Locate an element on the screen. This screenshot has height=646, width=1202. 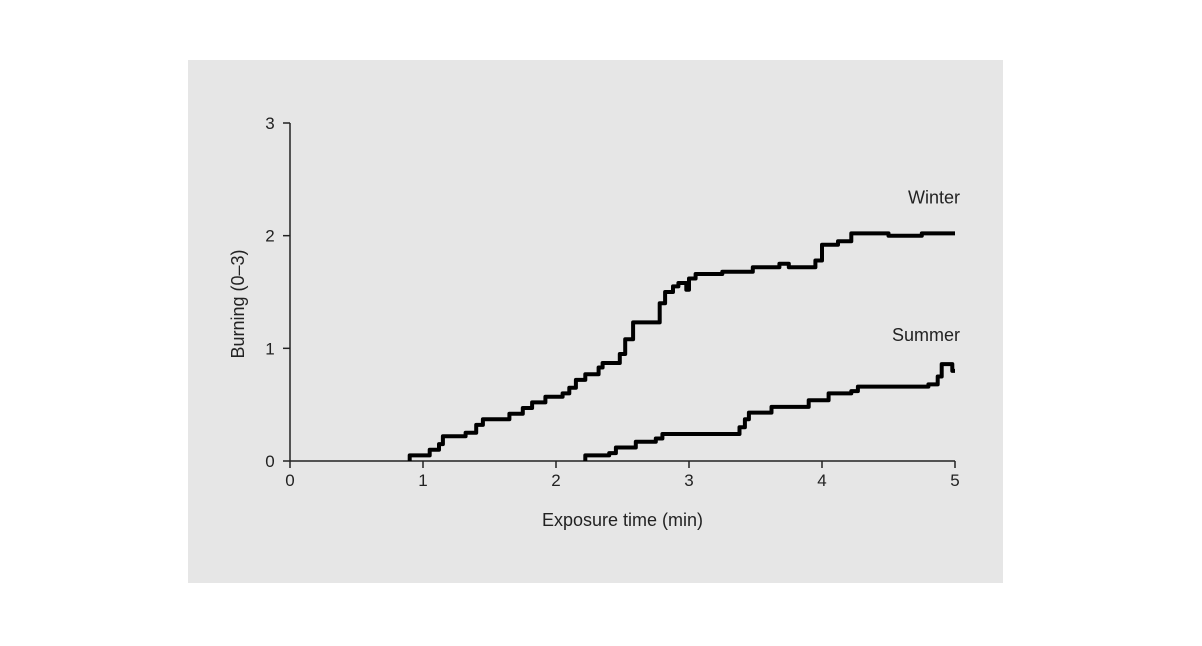
x-tick-label: 2 is located at coordinates (555, 480).